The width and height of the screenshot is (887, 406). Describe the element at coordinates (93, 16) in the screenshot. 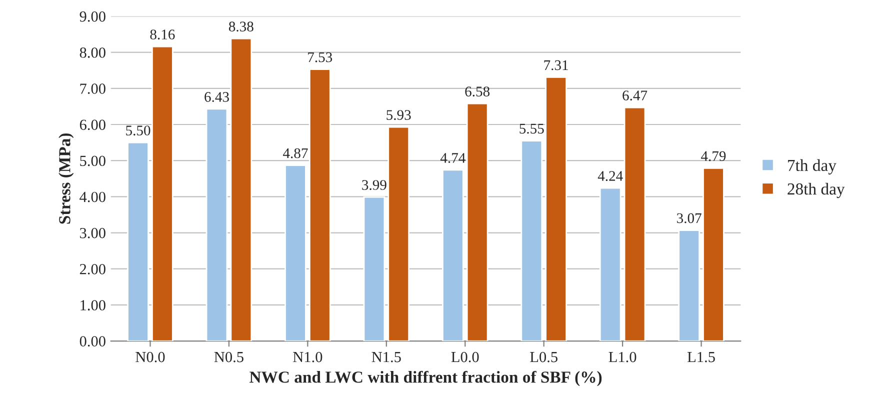

I see `y-tick-label: 9.00` at that location.